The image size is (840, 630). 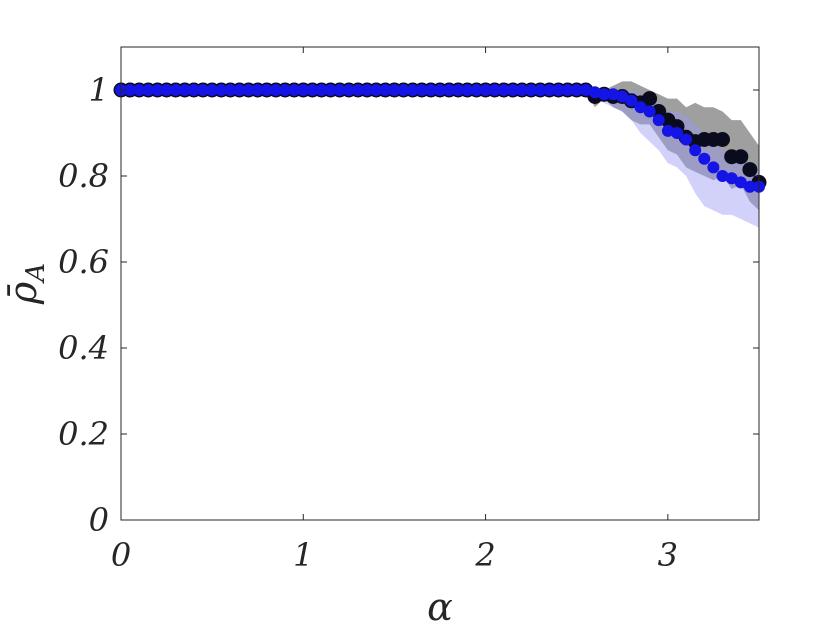 I want to click on y-axis-label-subscript: A, so click(x=36, y=273).